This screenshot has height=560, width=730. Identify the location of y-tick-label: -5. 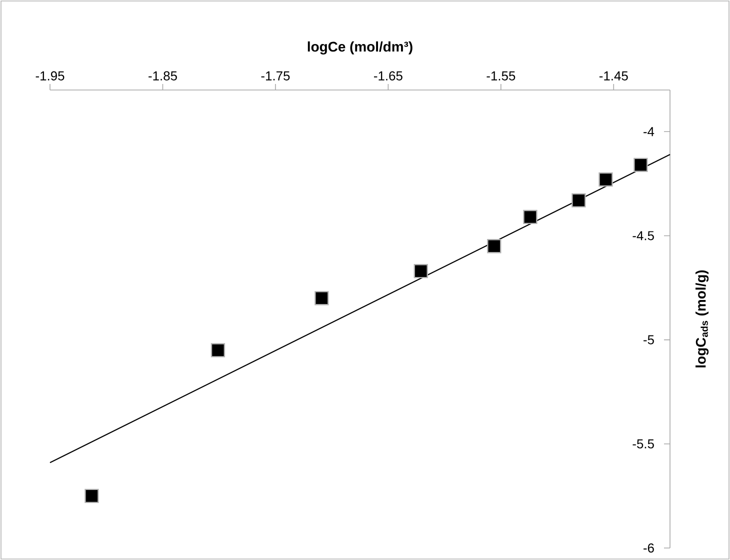
(649, 339).